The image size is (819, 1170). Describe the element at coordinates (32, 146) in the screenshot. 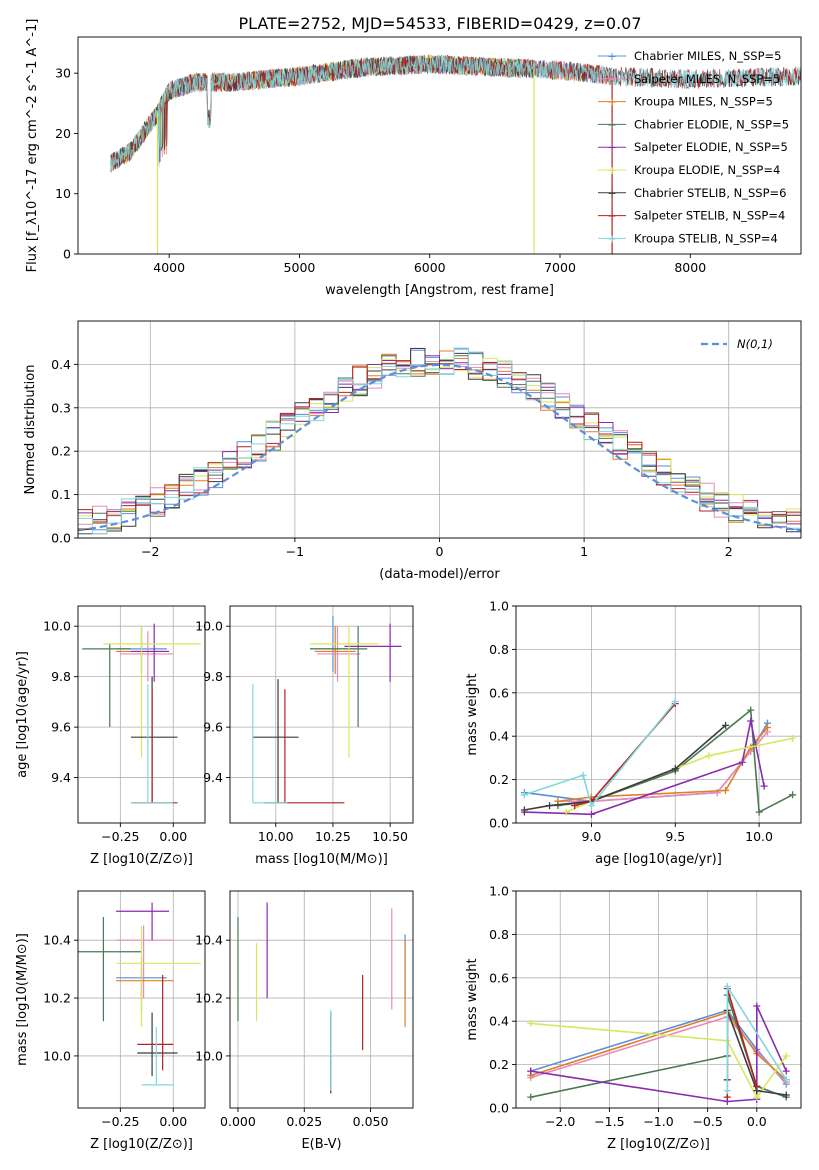

I see `y-axis-label: Flux [f_λ10^-17 erg cm^-2 s^-1 A^-1]` at that location.